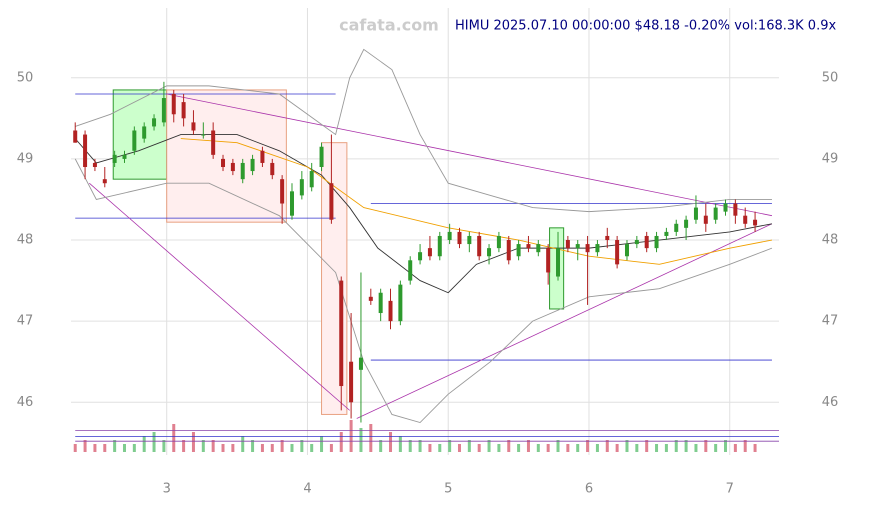  What do you see at coordinates (25, 240) in the screenshot?
I see `y-tick-label: 48` at bounding box center [25, 240].